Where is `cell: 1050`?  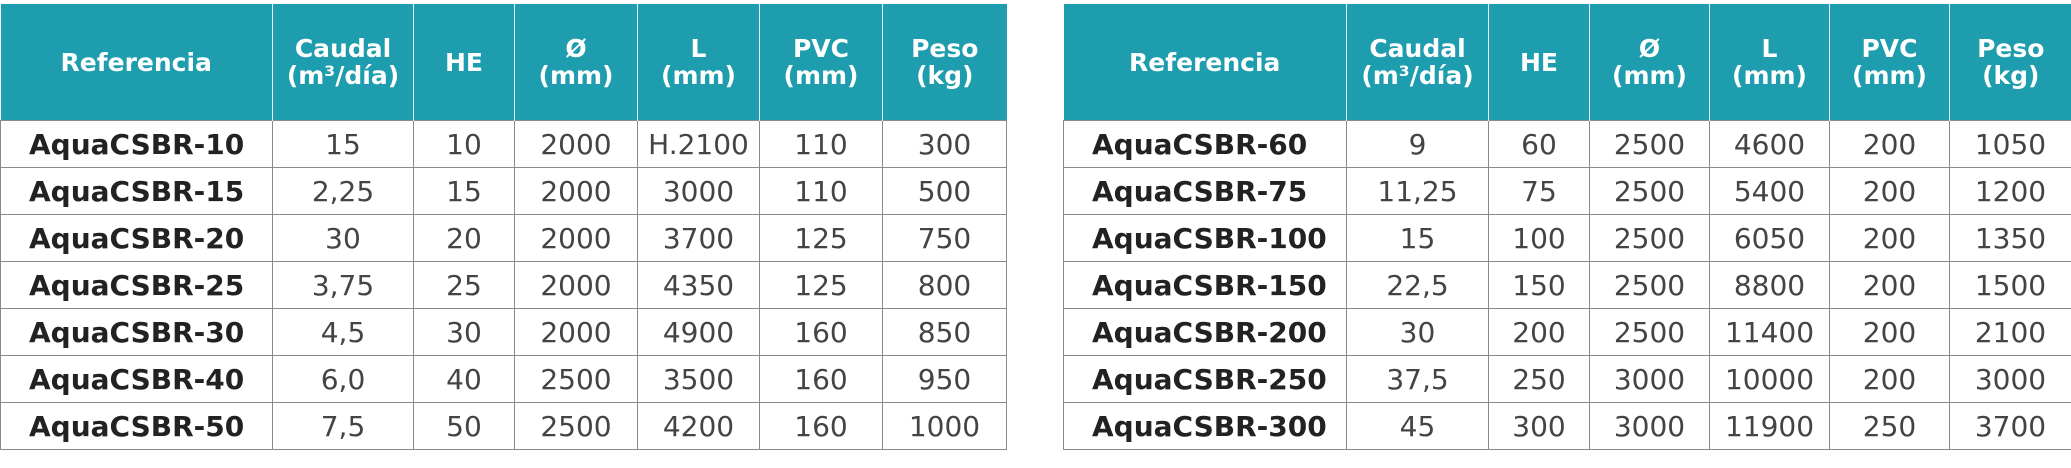 cell: 1050 is located at coordinates (2010, 144).